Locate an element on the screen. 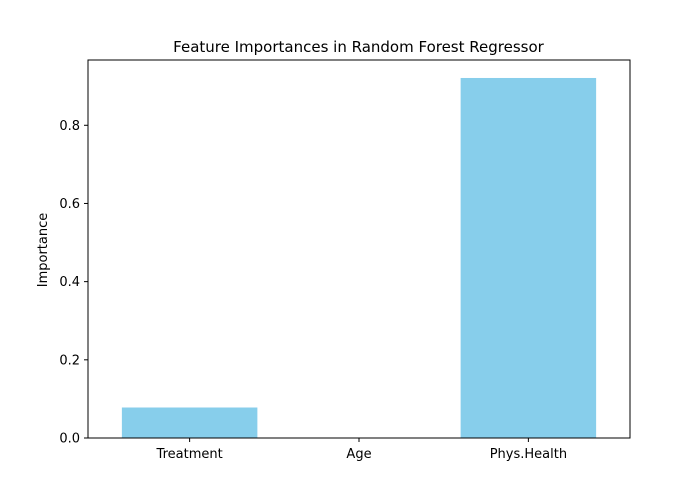 The width and height of the screenshot is (700, 504). x-ticks-group: Treatment Age Phys.Health is located at coordinates (361, 450).